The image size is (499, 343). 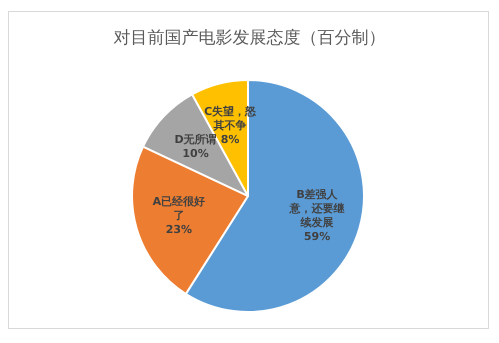 I want to click on data-label: 23%, so click(x=179, y=230).